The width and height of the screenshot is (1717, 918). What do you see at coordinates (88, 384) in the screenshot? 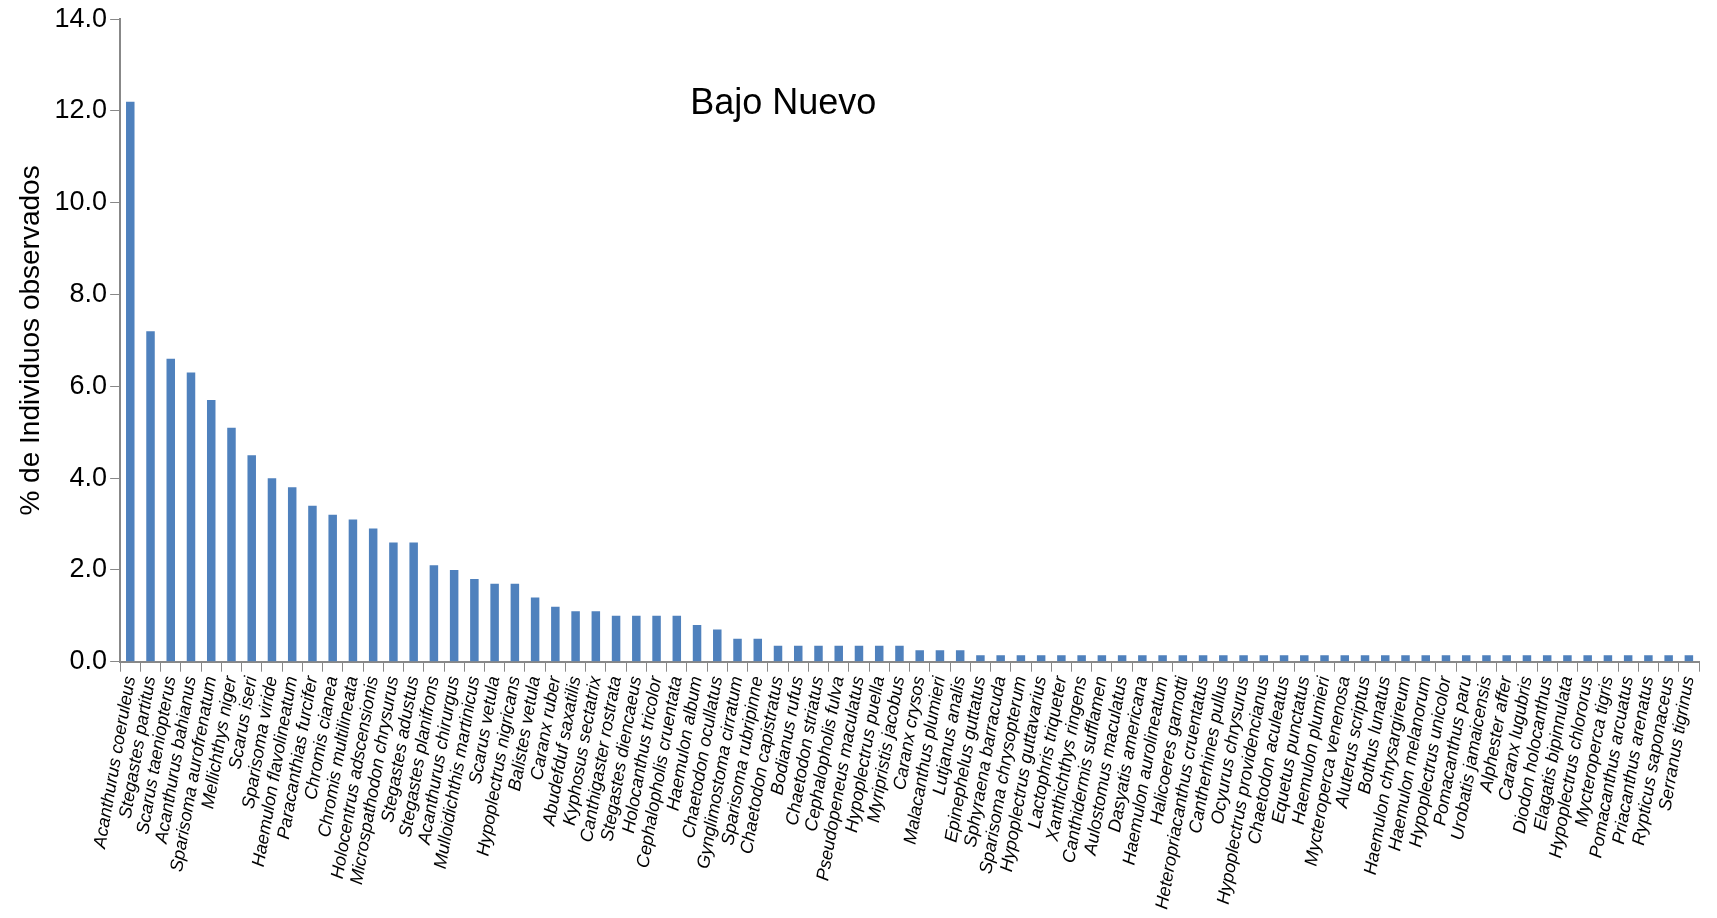
I see `y-tick-label: 6.0` at bounding box center [88, 384].